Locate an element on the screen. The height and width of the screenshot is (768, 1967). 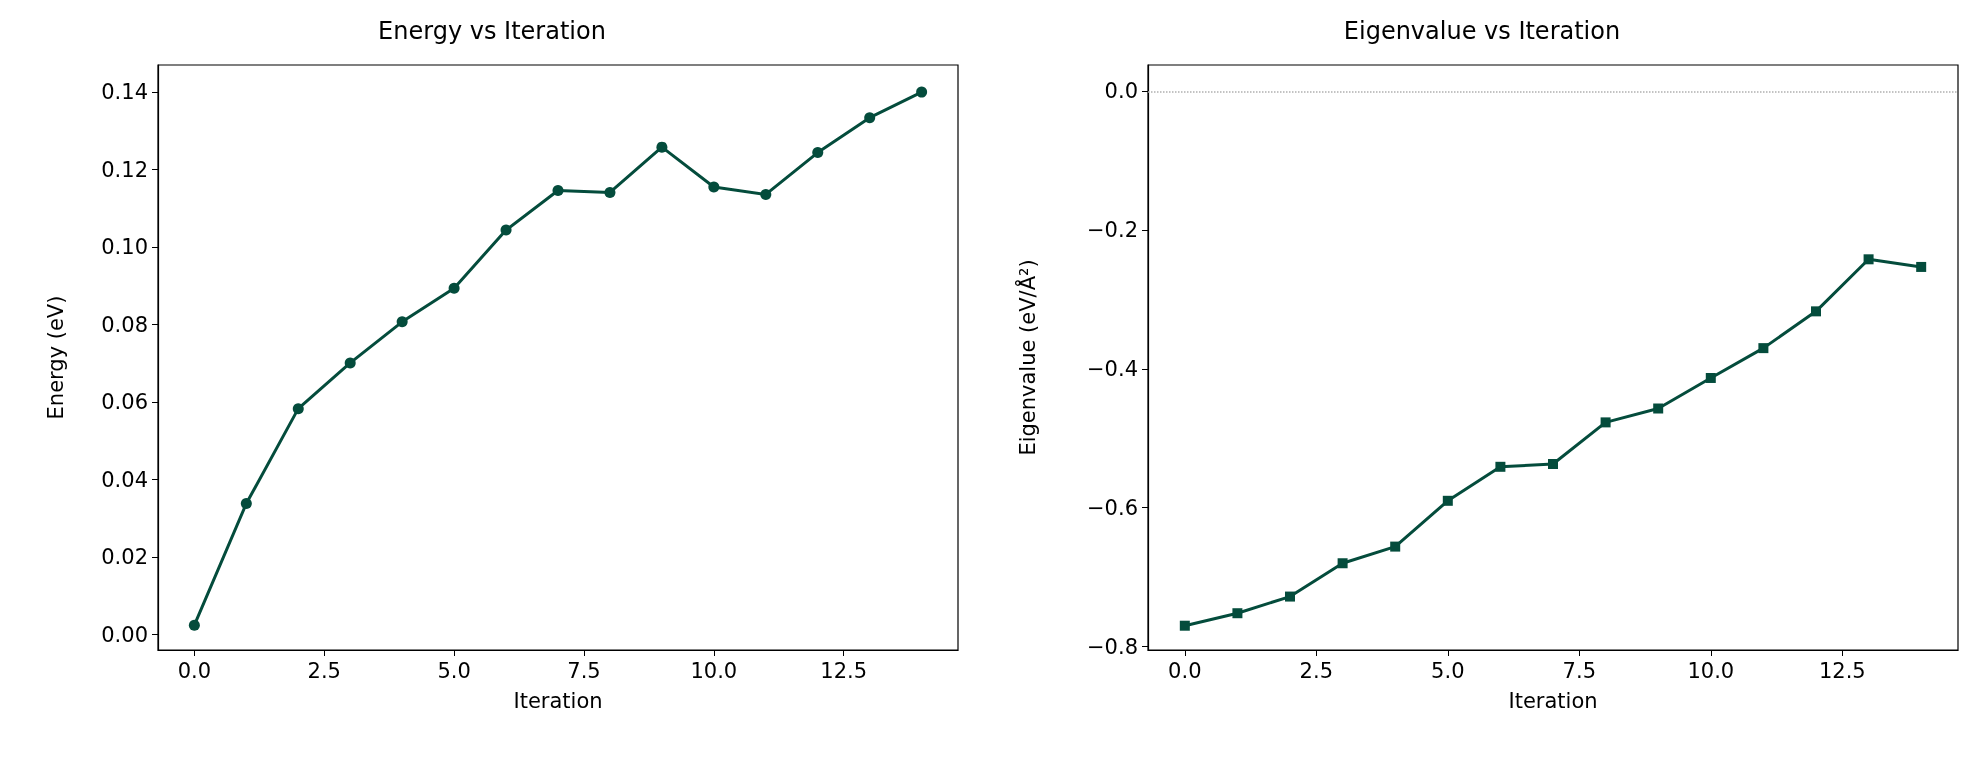
y-tick-label: −0.2 is located at coordinates (1112, 230).